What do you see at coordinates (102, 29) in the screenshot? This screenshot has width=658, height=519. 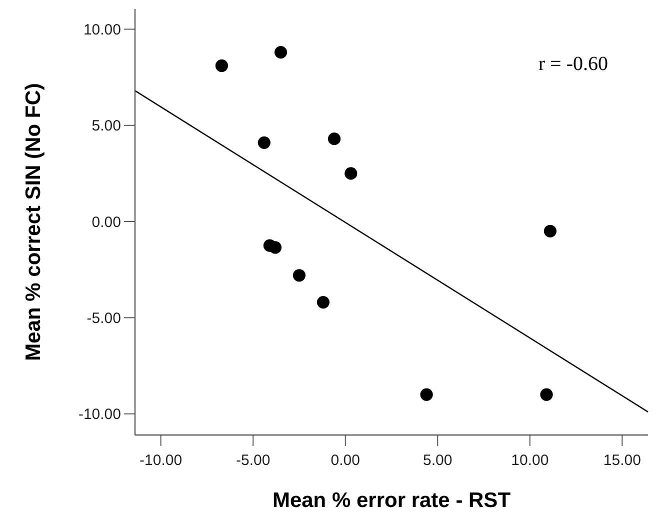 I see `y-tick-label: 10.00` at bounding box center [102, 29].